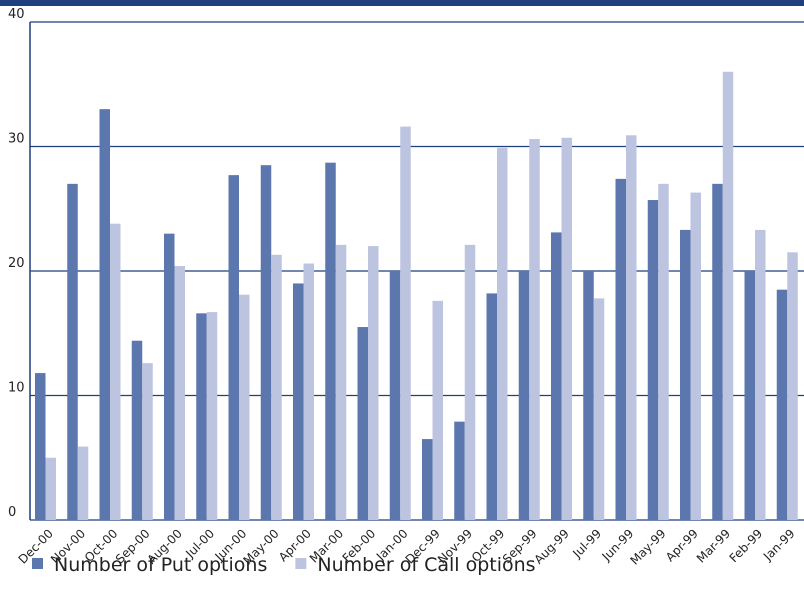 The height and width of the screenshot is (609, 804). What do you see at coordinates (402, 3) in the screenshot?
I see `top-band` at bounding box center [402, 3].